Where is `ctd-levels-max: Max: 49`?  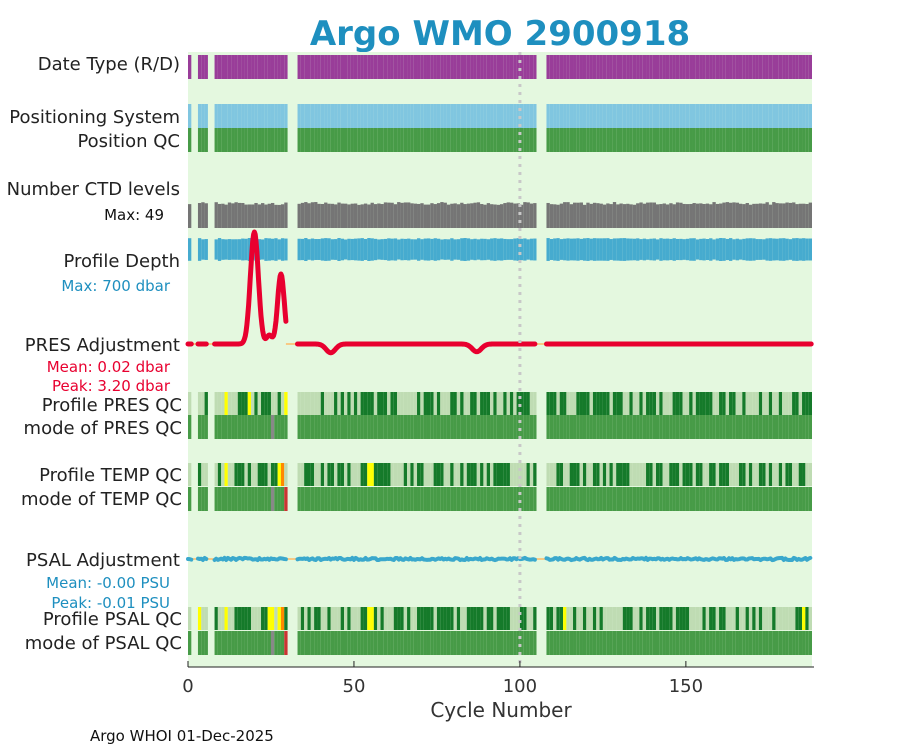 ctd-levels-max: Max: 49 is located at coordinates (134, 215).